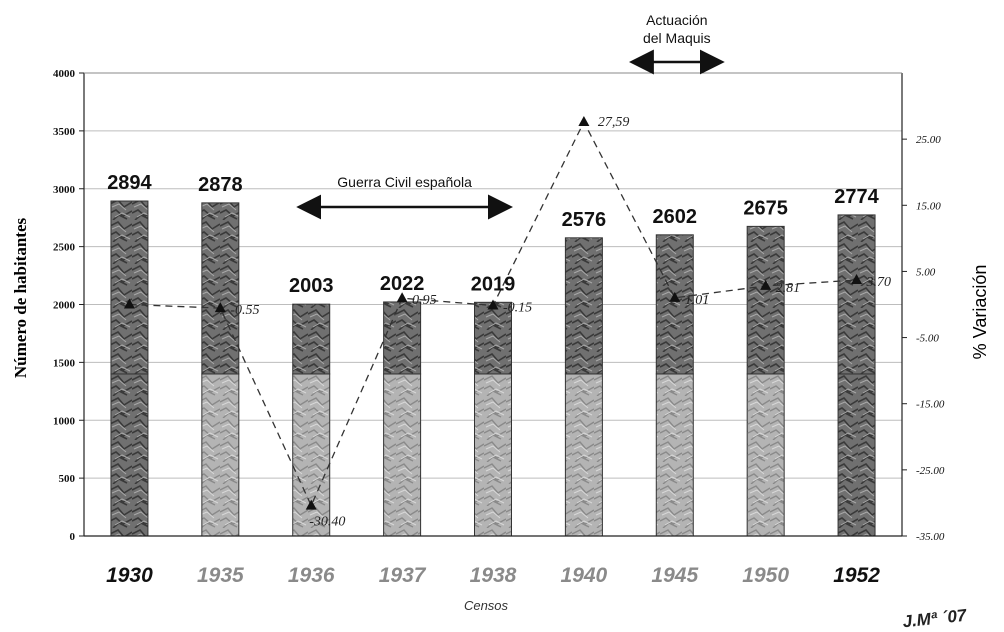 The image size is (1004, 632). I want to click on variation-label: -30.40, so click(327, 522).